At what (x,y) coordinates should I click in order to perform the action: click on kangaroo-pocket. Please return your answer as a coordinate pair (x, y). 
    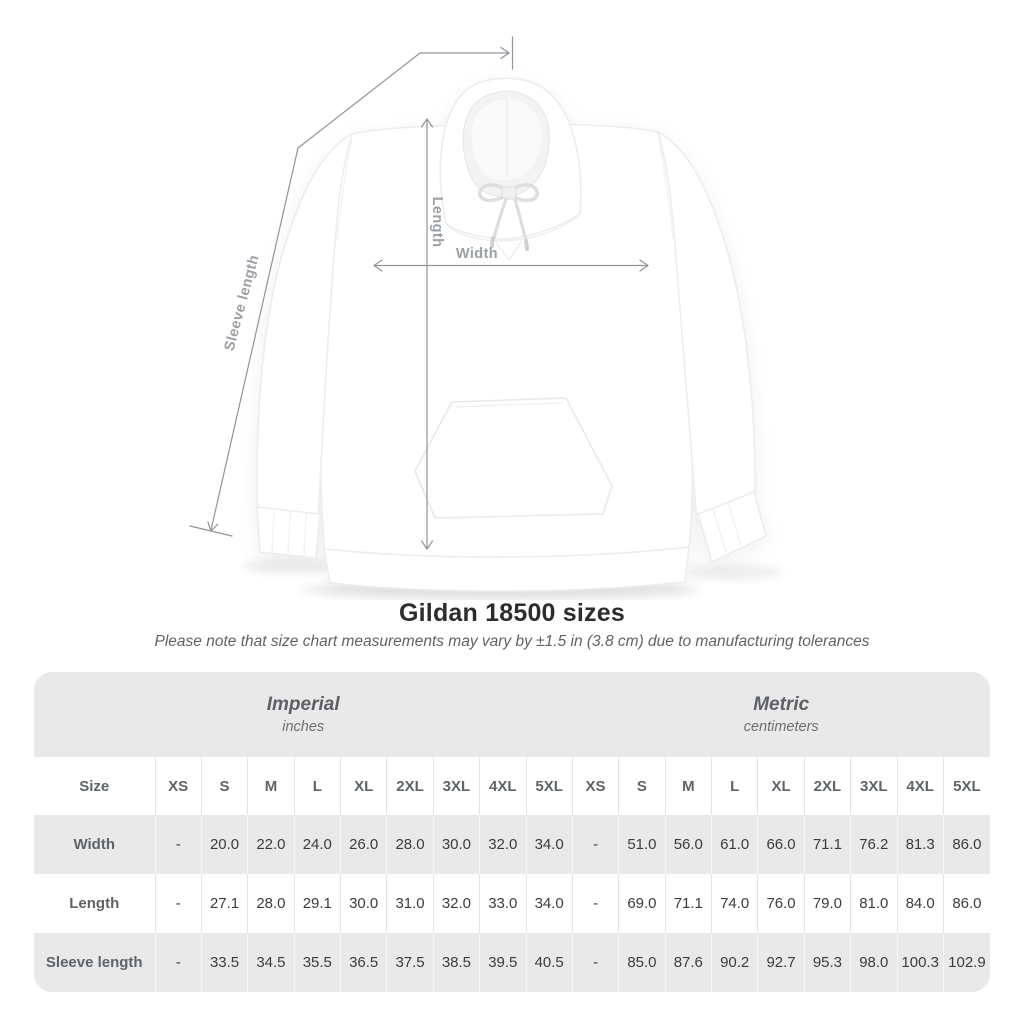
    Looking at the image, I should click on (513, 458).